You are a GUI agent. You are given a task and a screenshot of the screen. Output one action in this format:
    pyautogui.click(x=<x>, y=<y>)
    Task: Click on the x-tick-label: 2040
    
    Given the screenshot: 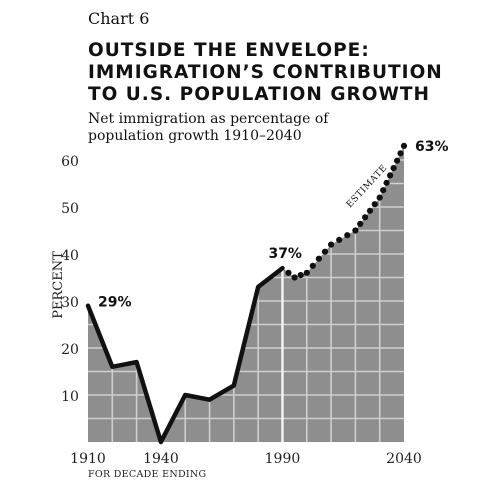 What is the action you would take?
    pyautogui.click(x=404, y=459)
    